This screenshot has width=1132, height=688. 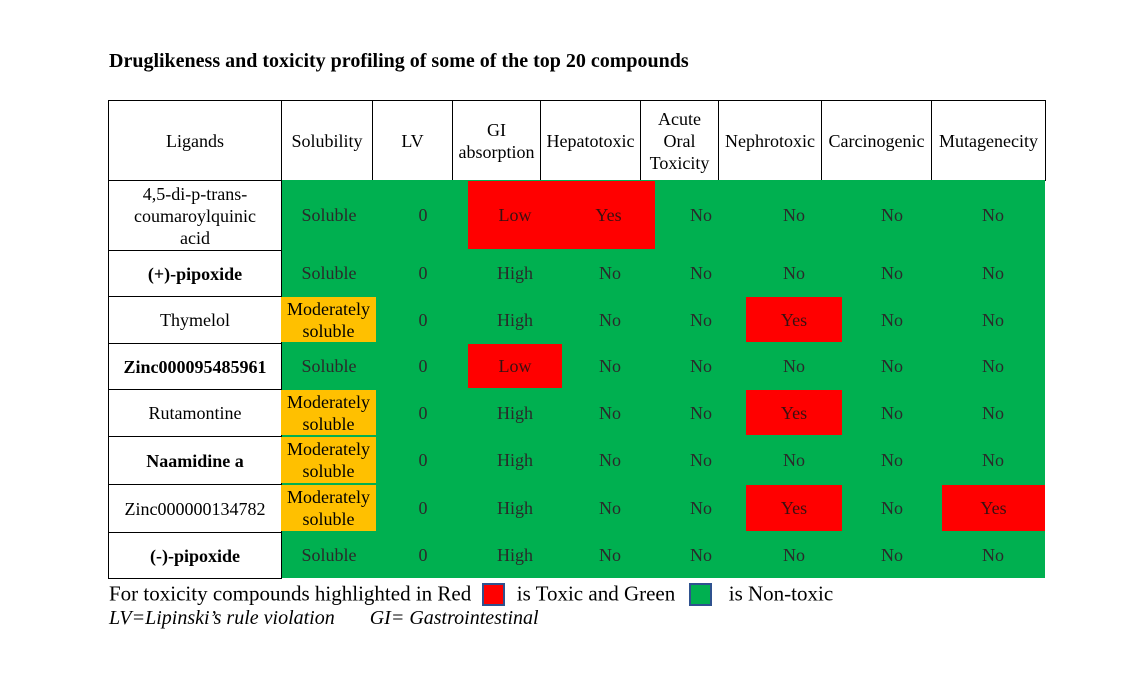 What do you see at coordinates (781, 593) in the screenshot?
I see `legend-text-non-toxic: is Non-toxic` at bounding box center [781, 593].